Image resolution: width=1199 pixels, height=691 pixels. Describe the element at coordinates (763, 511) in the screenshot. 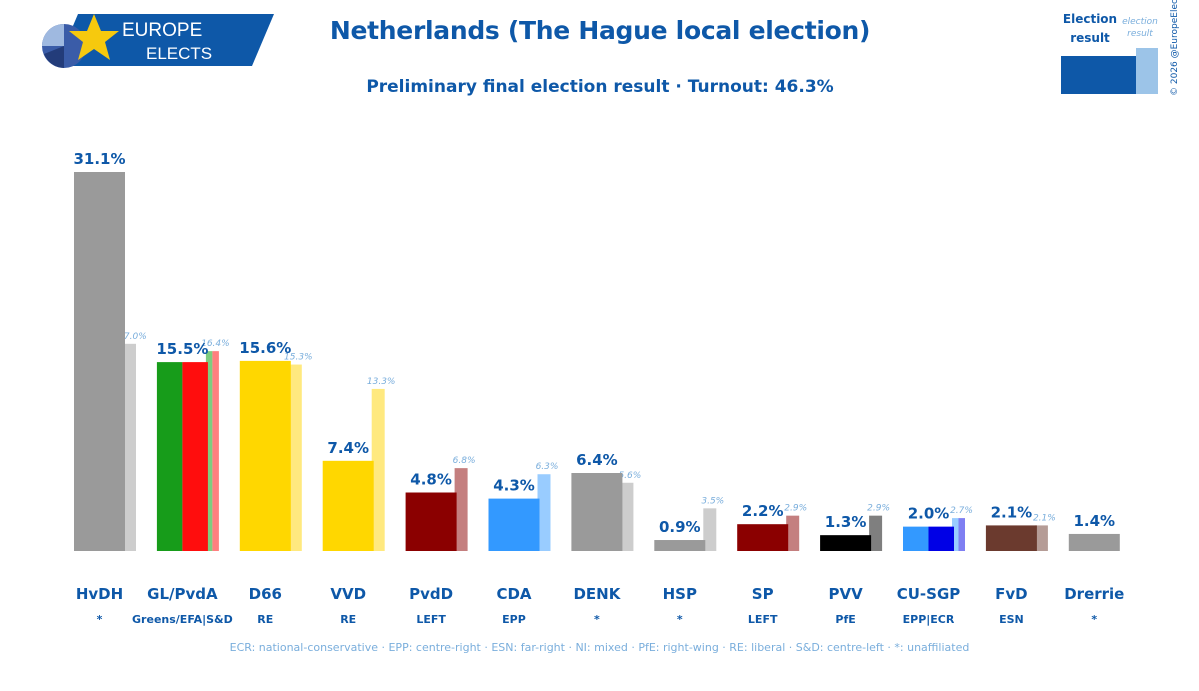

I see `current-result-label: 2.2%` at that location.